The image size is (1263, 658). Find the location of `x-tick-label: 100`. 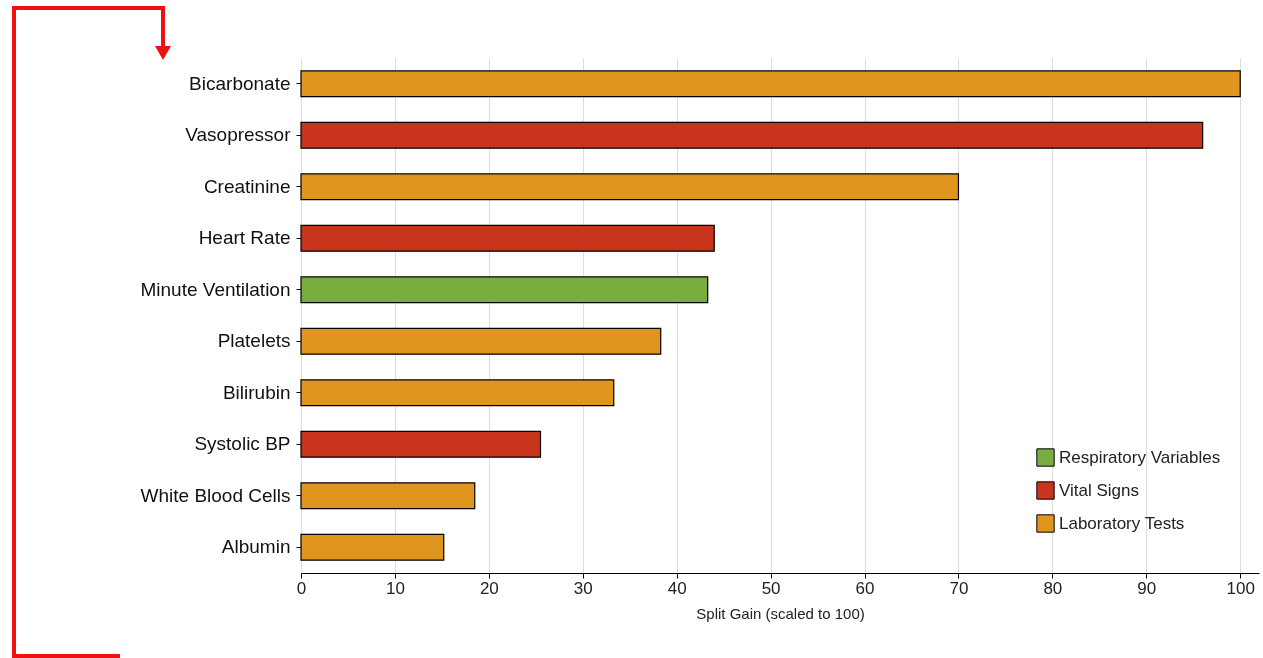

x-tick-label: 100 is located at coordinates (1240, 588).